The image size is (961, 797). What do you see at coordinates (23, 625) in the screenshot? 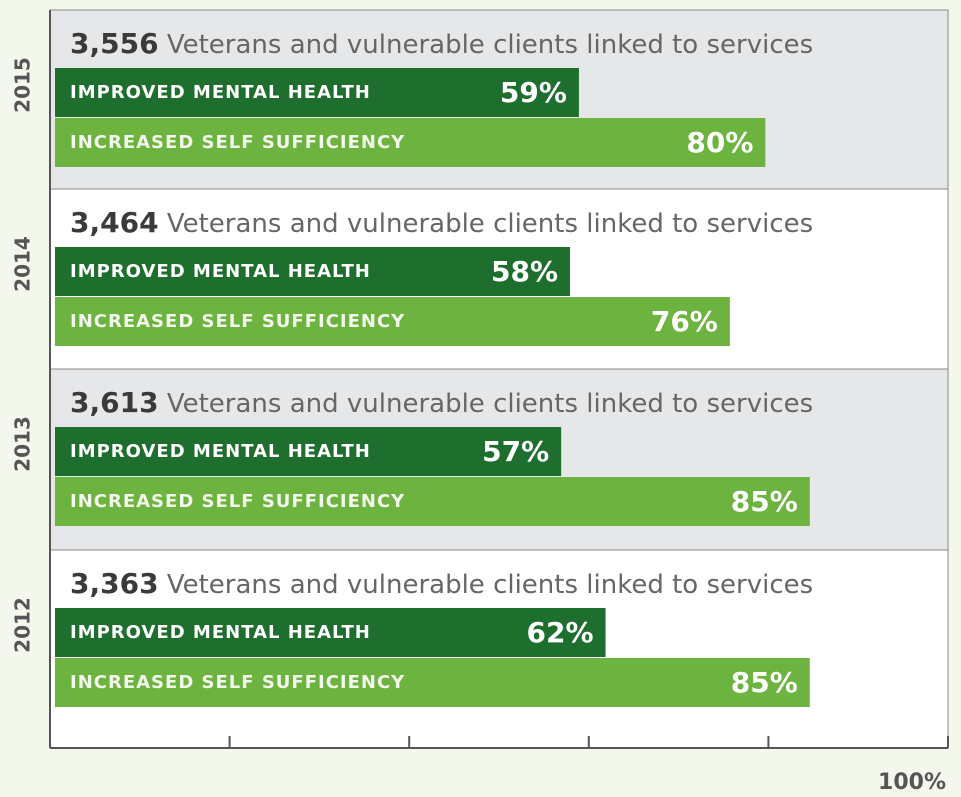
I see `year-label: 2012` at bounding box center [23, 625].